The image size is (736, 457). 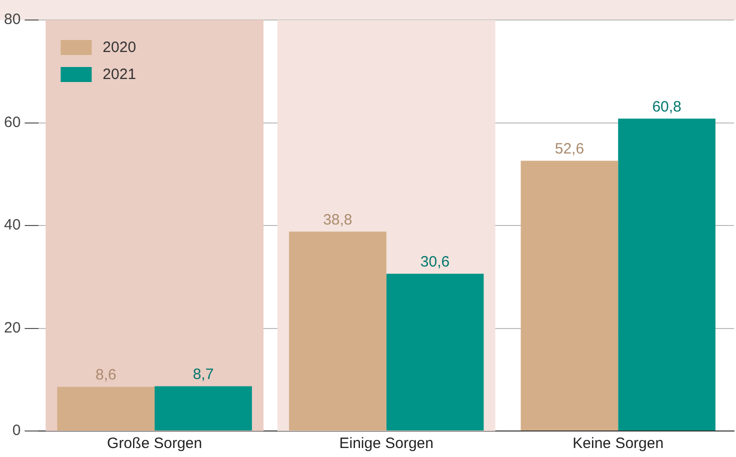 What do you see at coordinates (105, 375) in the screenshot?
I see `data-label: 8,6` at bounding box center [105, 375].